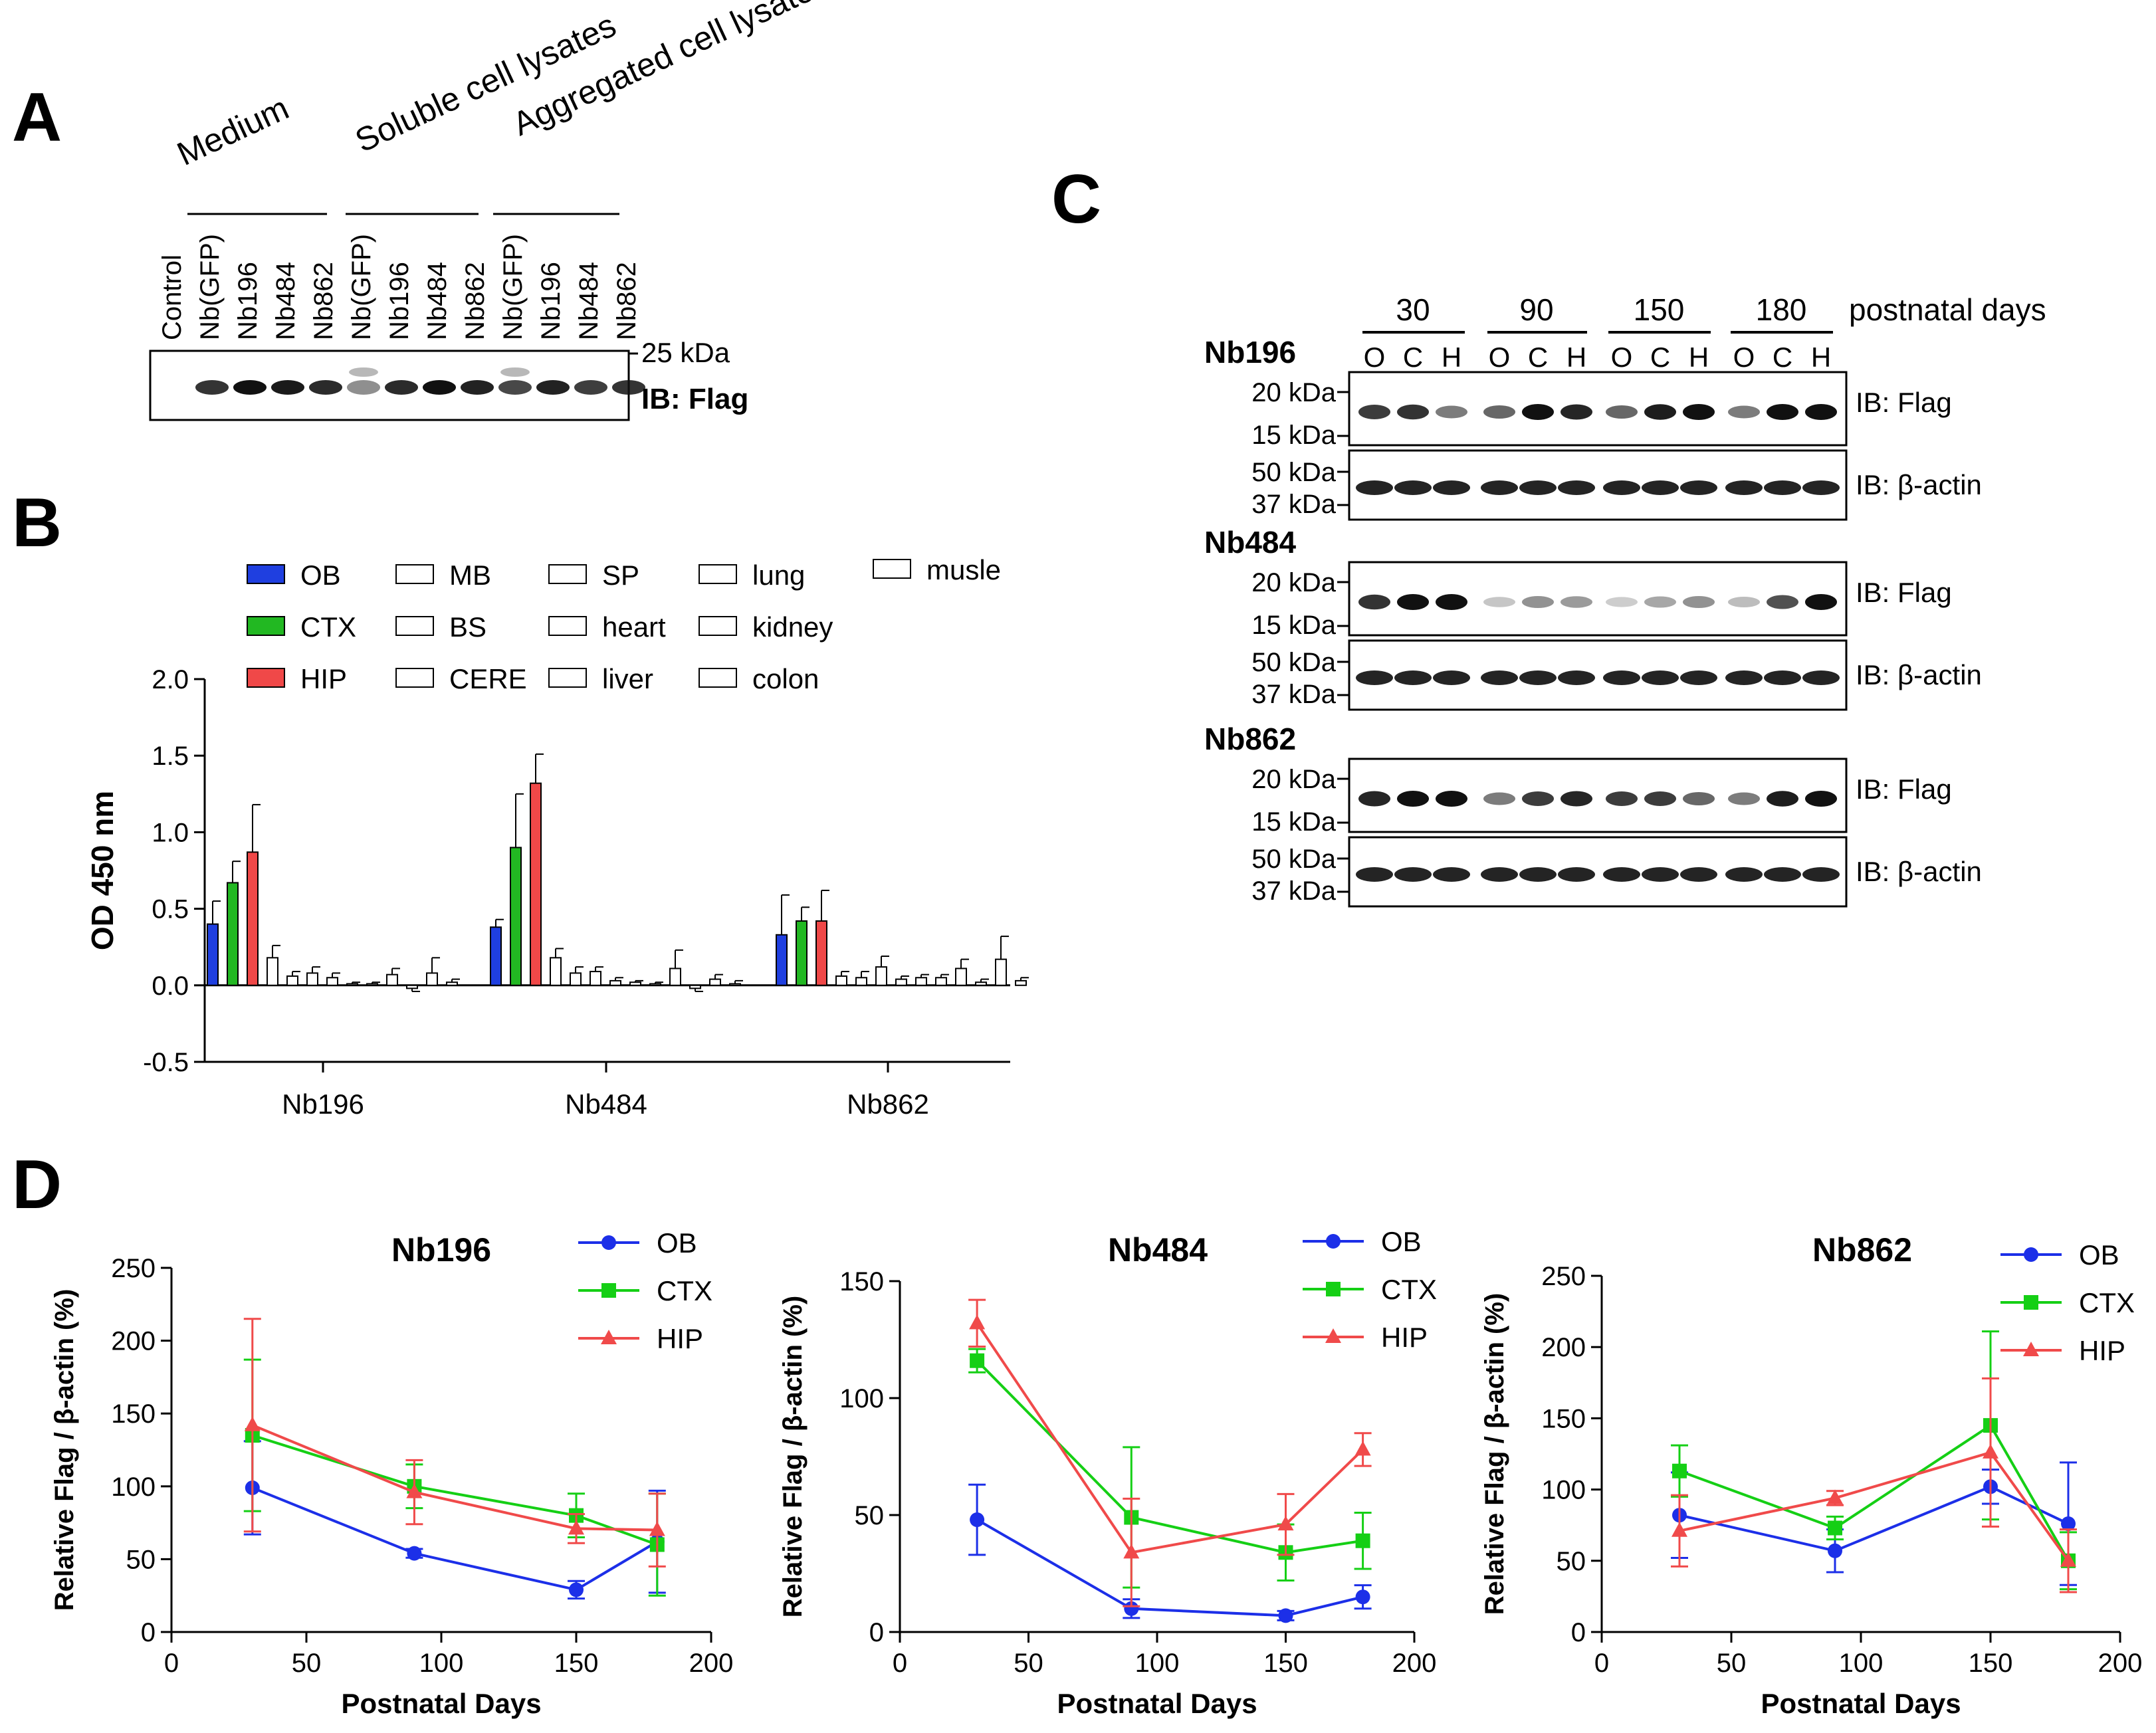  I want to click on blot-name: Nb862, so click(1250, 739).